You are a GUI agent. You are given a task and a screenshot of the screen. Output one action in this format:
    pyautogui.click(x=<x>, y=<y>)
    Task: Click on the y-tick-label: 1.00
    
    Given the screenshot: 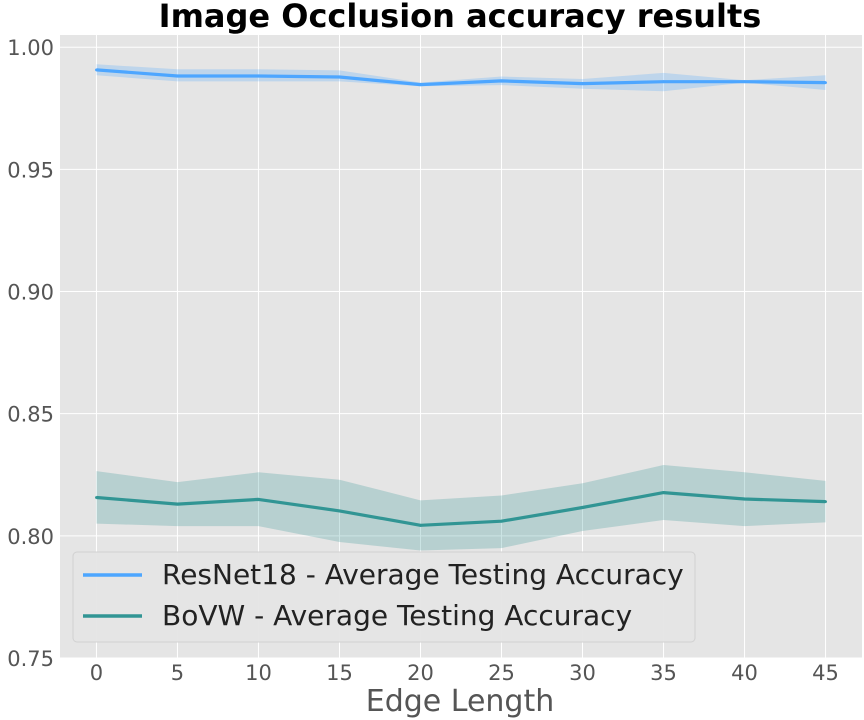 What is the action you would take?
    pyautogui.click(x=30, y=48)
    